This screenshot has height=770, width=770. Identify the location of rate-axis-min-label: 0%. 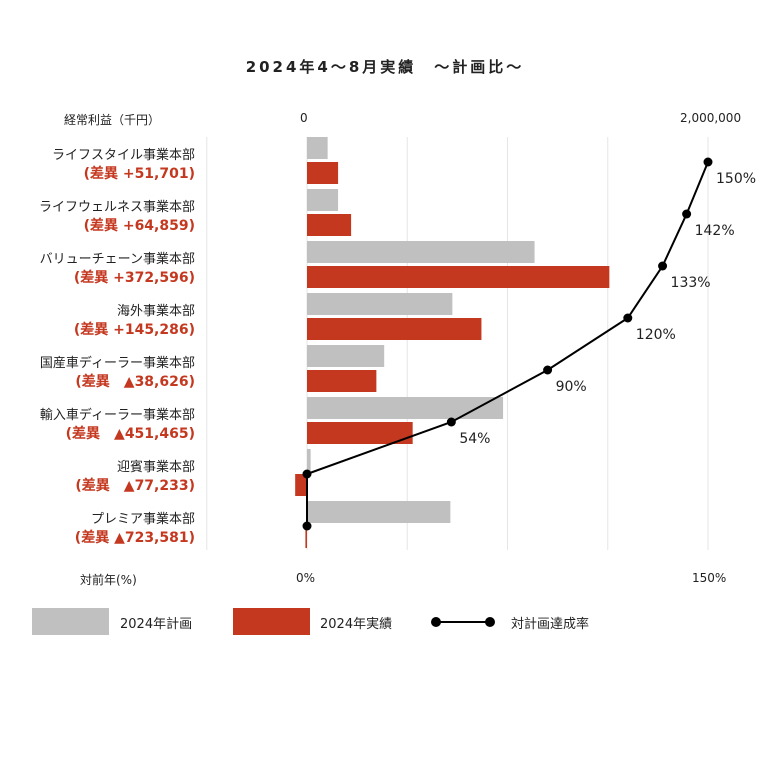
(306, 578).